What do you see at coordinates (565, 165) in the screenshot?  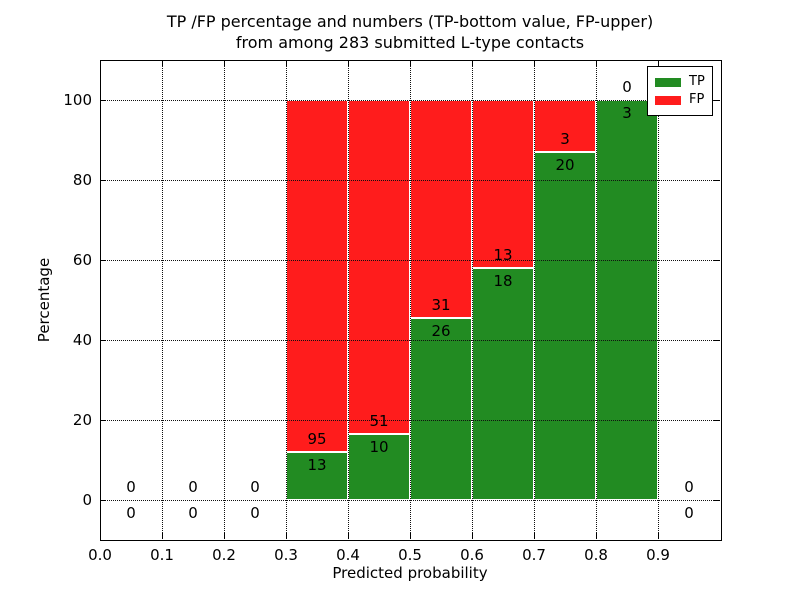 I see `tp-count-label: 20` at bounding box center [565, 165].